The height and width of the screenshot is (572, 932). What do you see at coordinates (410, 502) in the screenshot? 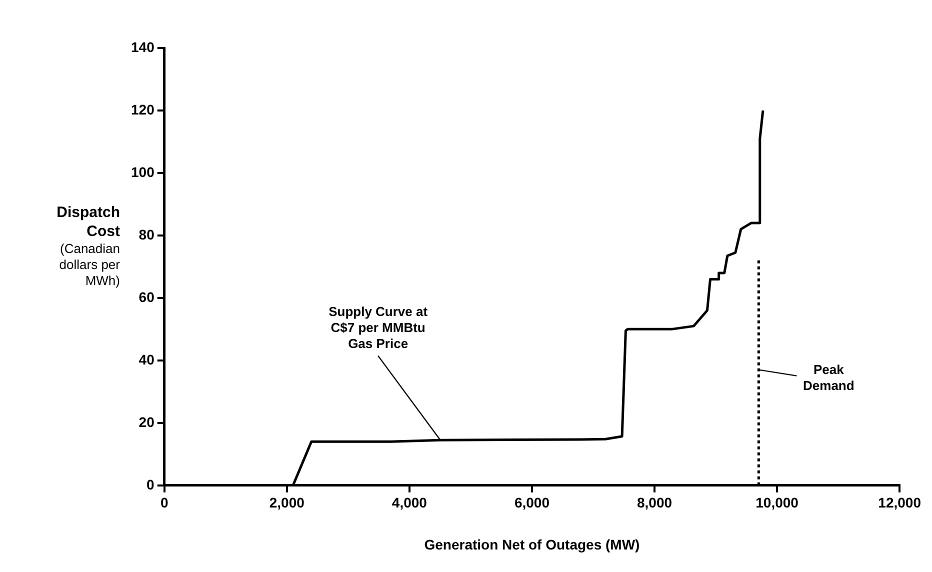
I see `x-tick-label: 4,000` at bounding box center [410, 502].